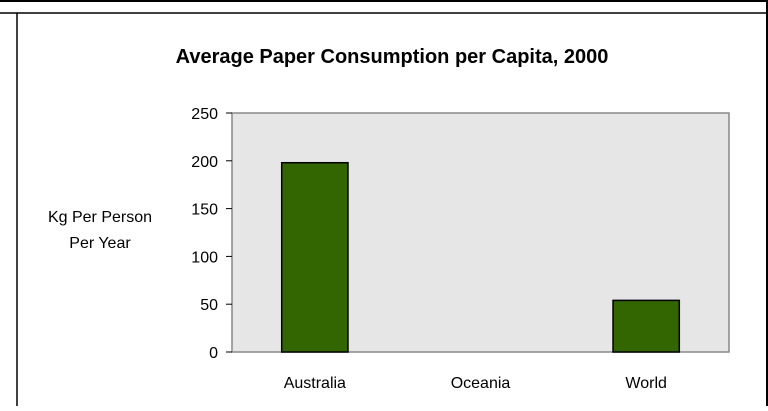 This screenshot has height=411, width=768. I want to click on bar-world, so click(646, 326).